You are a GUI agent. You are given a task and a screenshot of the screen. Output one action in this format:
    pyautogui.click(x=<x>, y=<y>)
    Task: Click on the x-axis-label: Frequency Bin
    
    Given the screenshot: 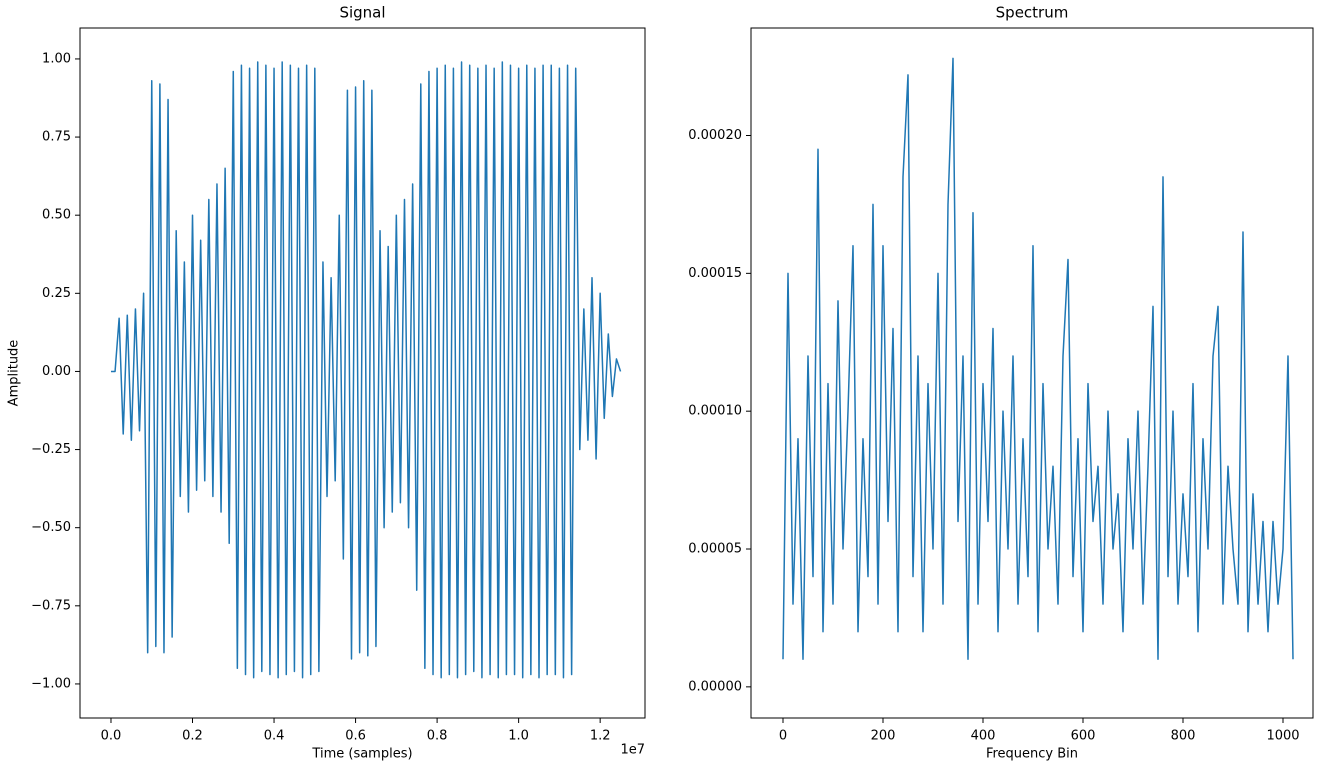 What is the action you would take?
    pyautogui.click(x=1032, y=754)
    